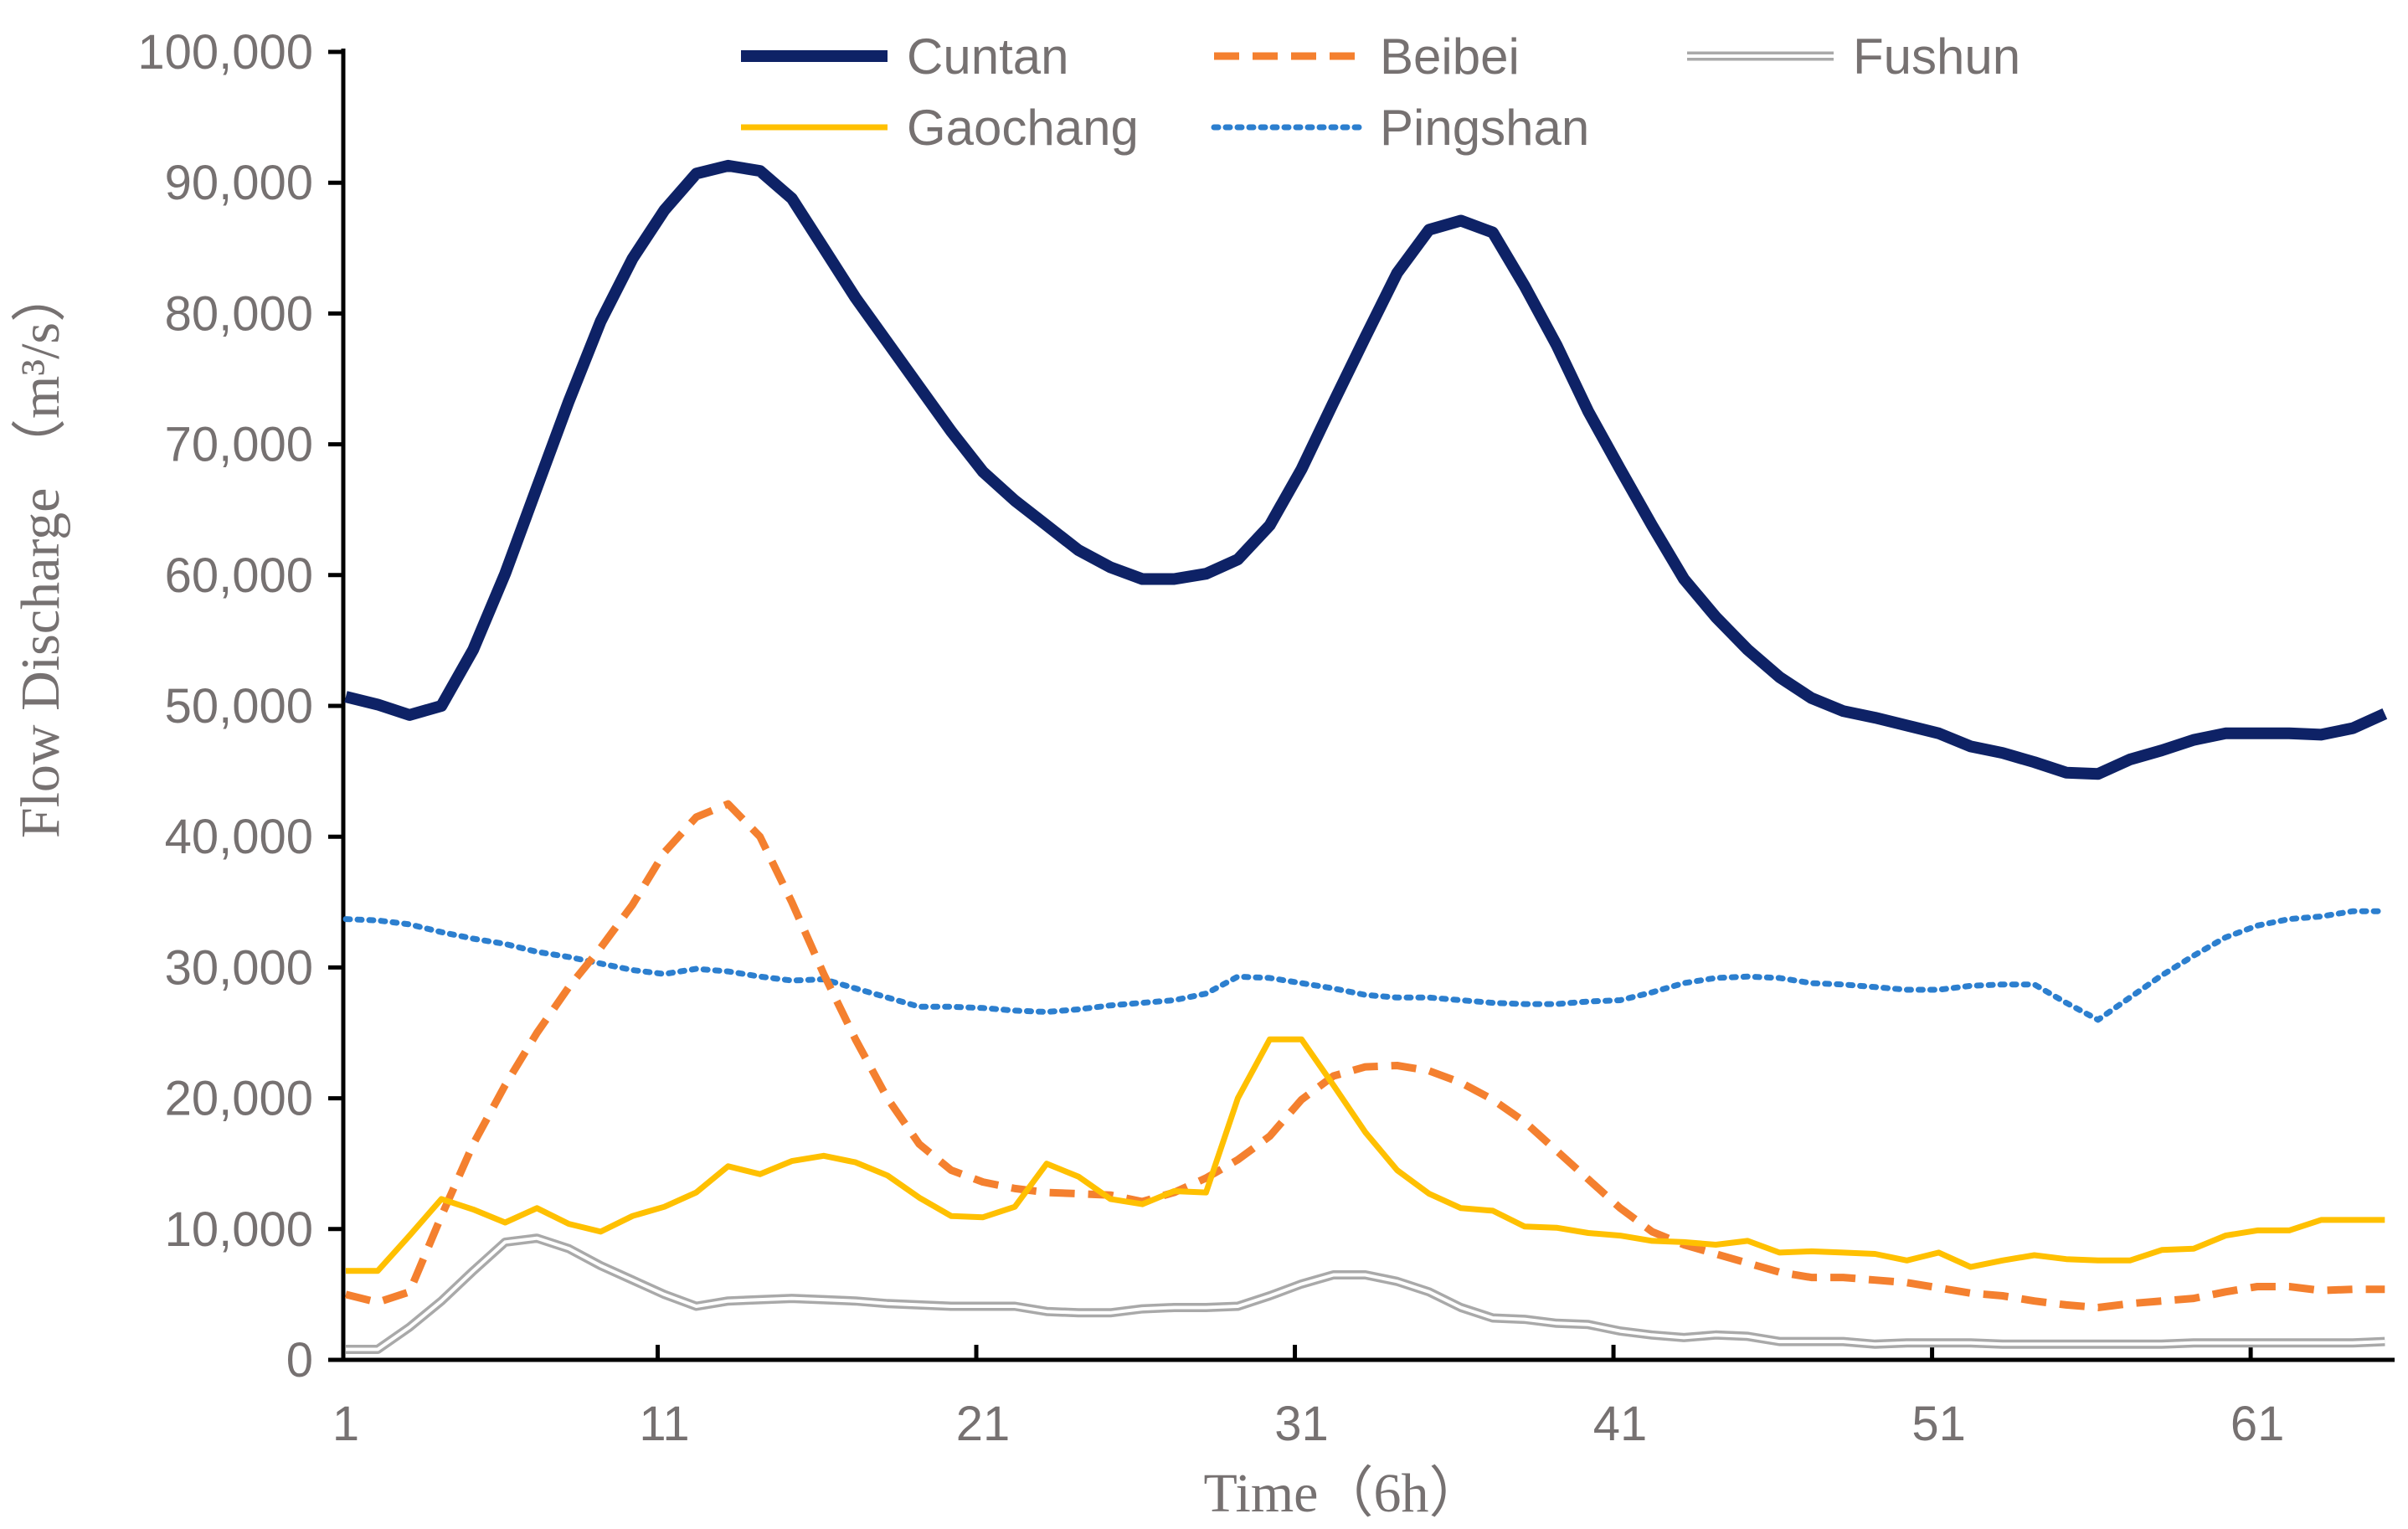 Image resolution: width=2408 pixels, height=1529 pixels. What do you see at coordinates (983, 1424) in the screenshot?
I see `x-tick-label: 21` at bounding box center [983, 1424].